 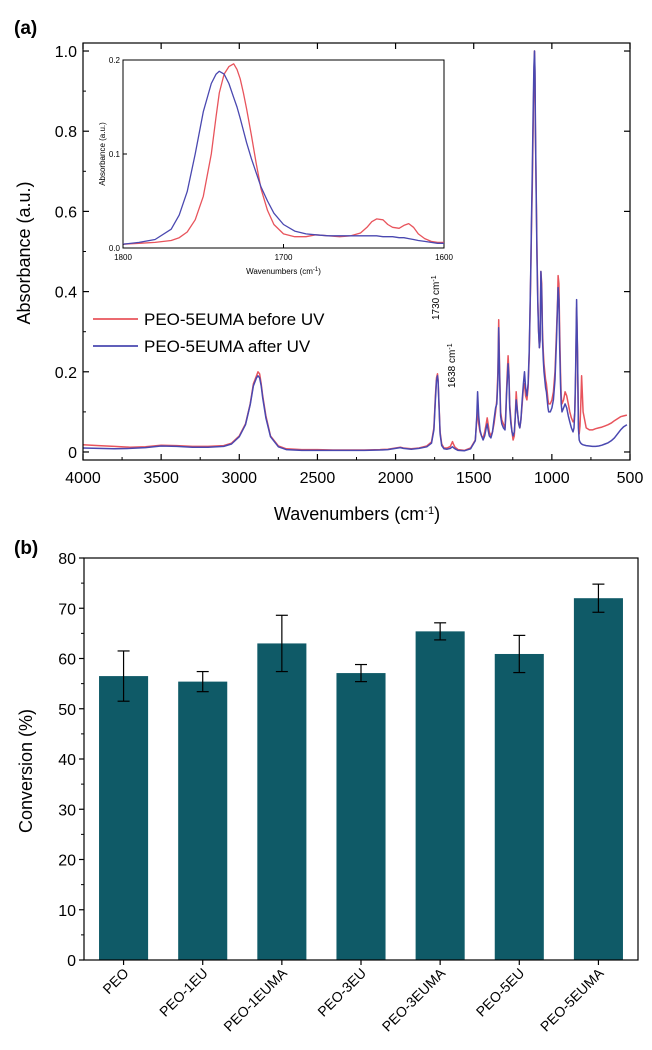 I want to click on x-tick-label: 500, so click(x=630, y=478).